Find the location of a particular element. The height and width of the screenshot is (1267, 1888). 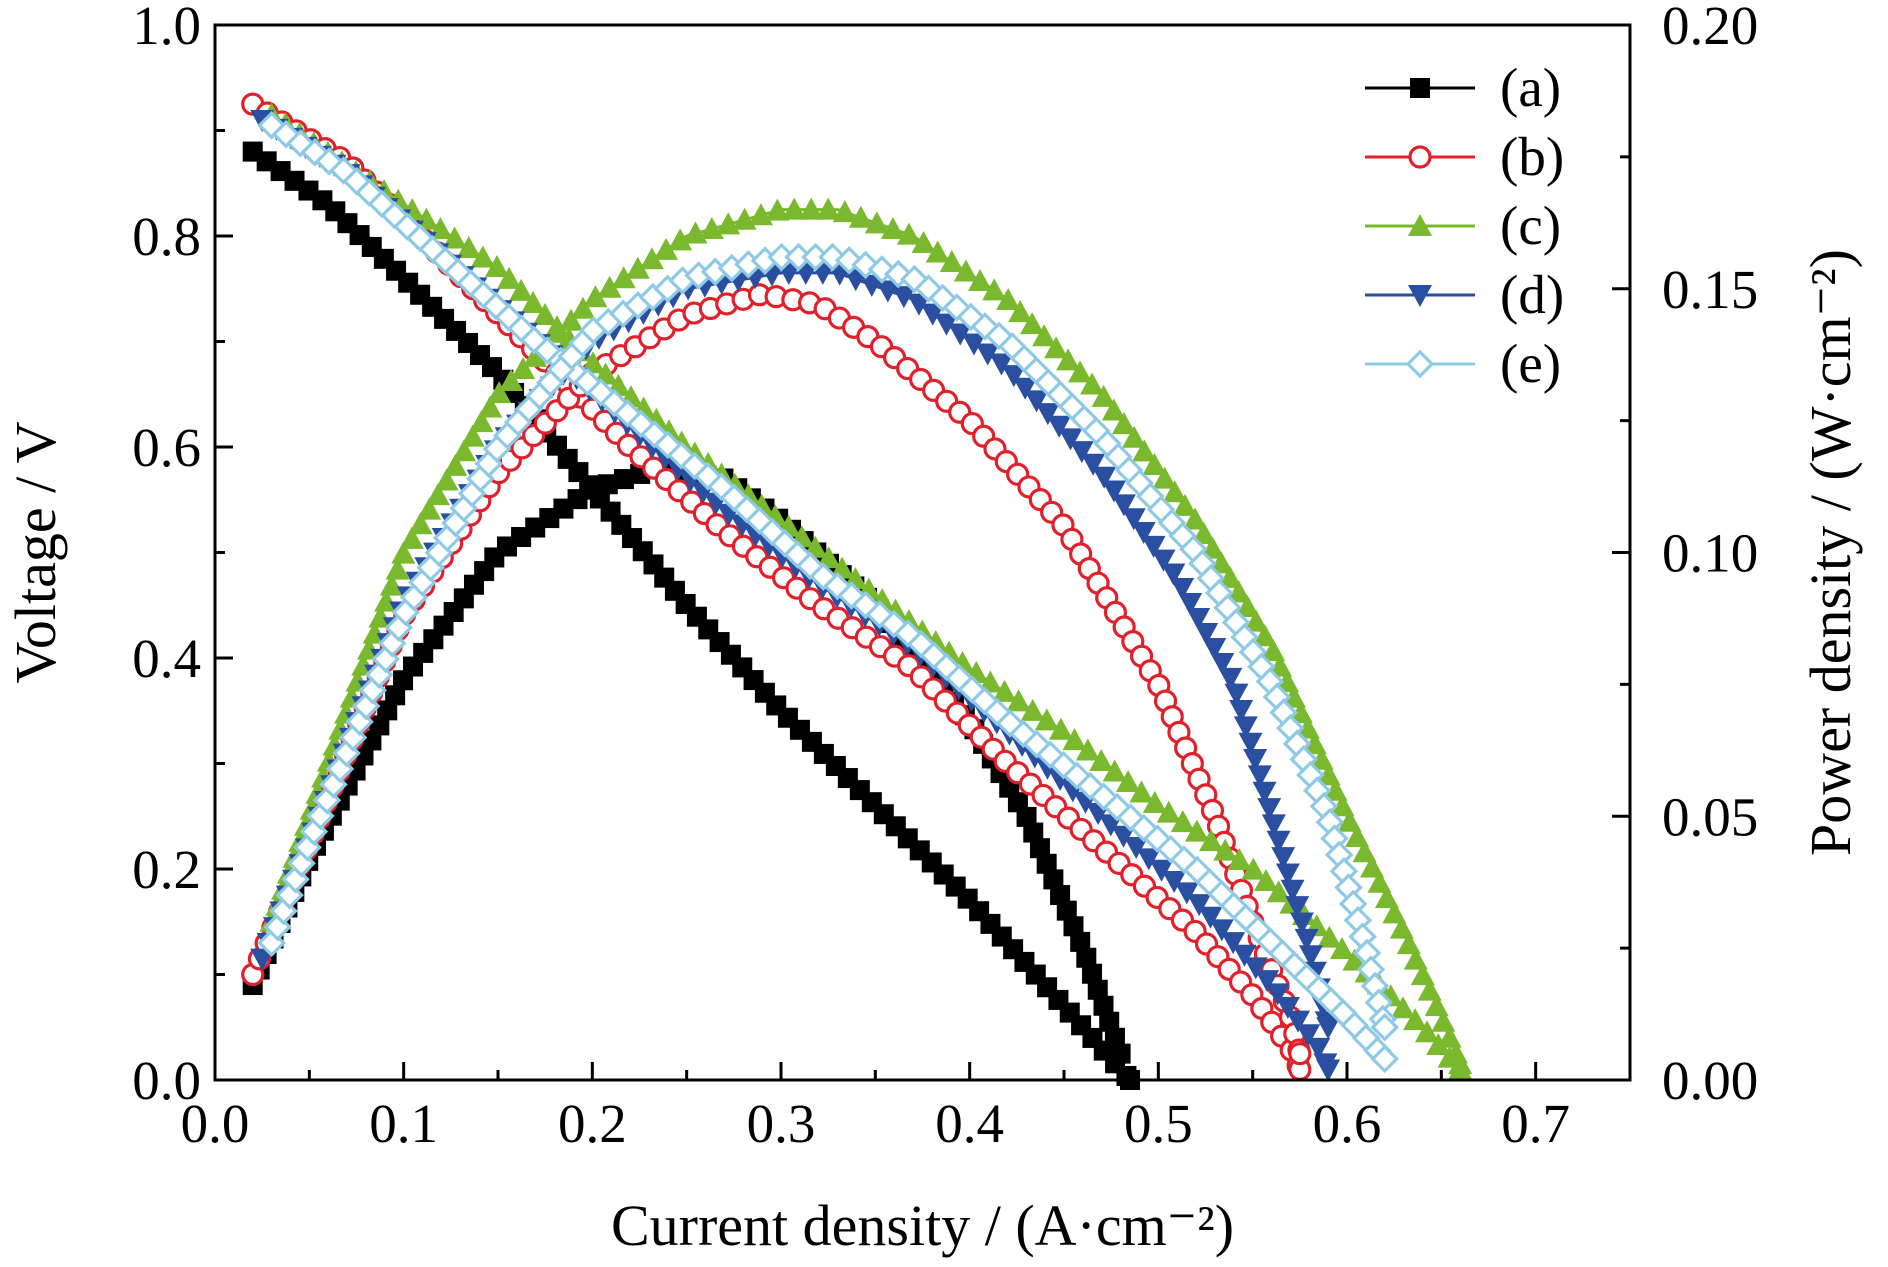

y-left-tick-label: 0.4 is located at coordinates (166, 658).